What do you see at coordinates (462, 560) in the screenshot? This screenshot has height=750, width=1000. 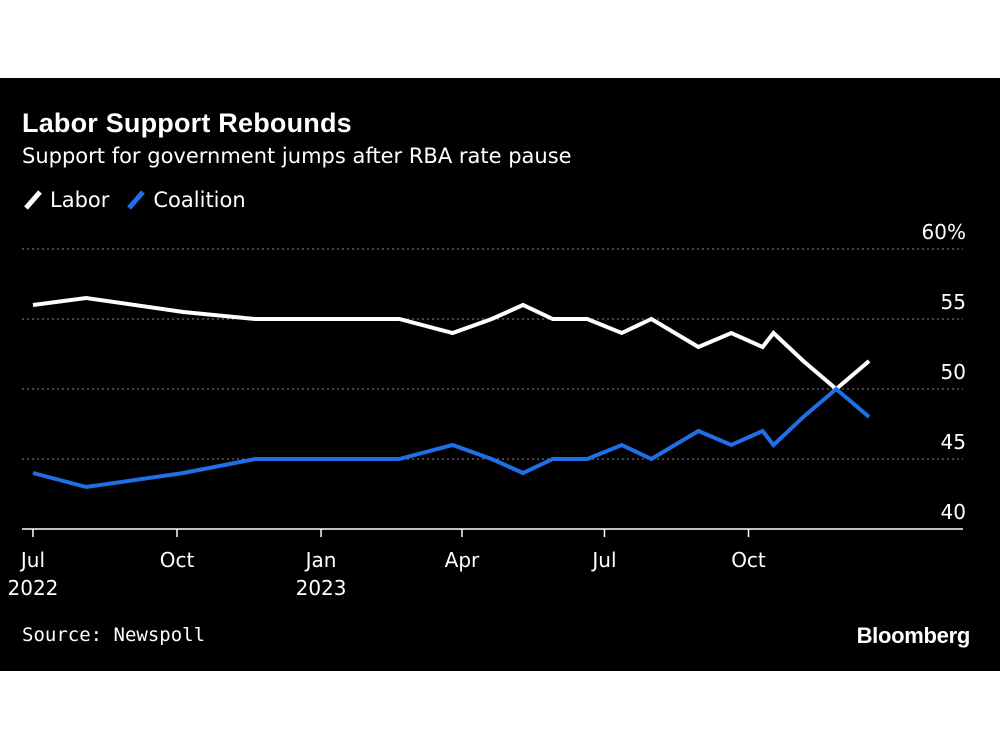 I see `x-tick-label: Apr` at bounding box center [462, 560].